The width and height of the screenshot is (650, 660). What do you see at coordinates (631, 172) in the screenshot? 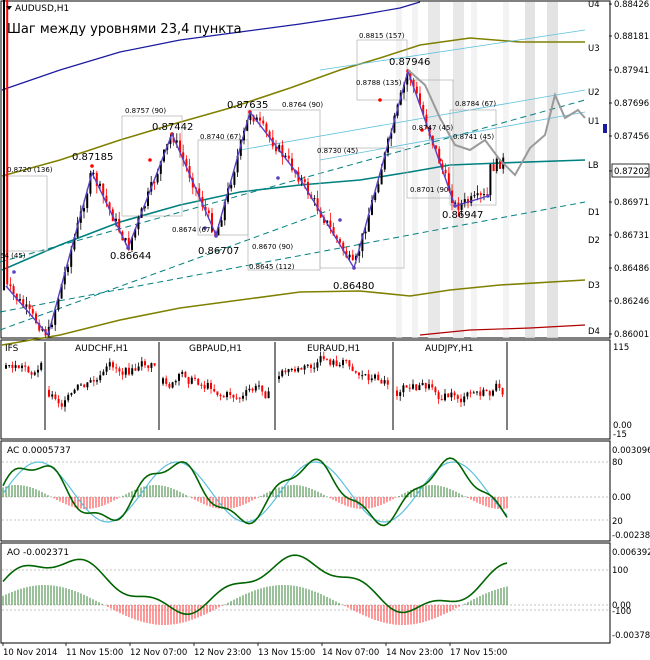
I see `price-tag-value: 0.87202` at bounding box center [631, 172].